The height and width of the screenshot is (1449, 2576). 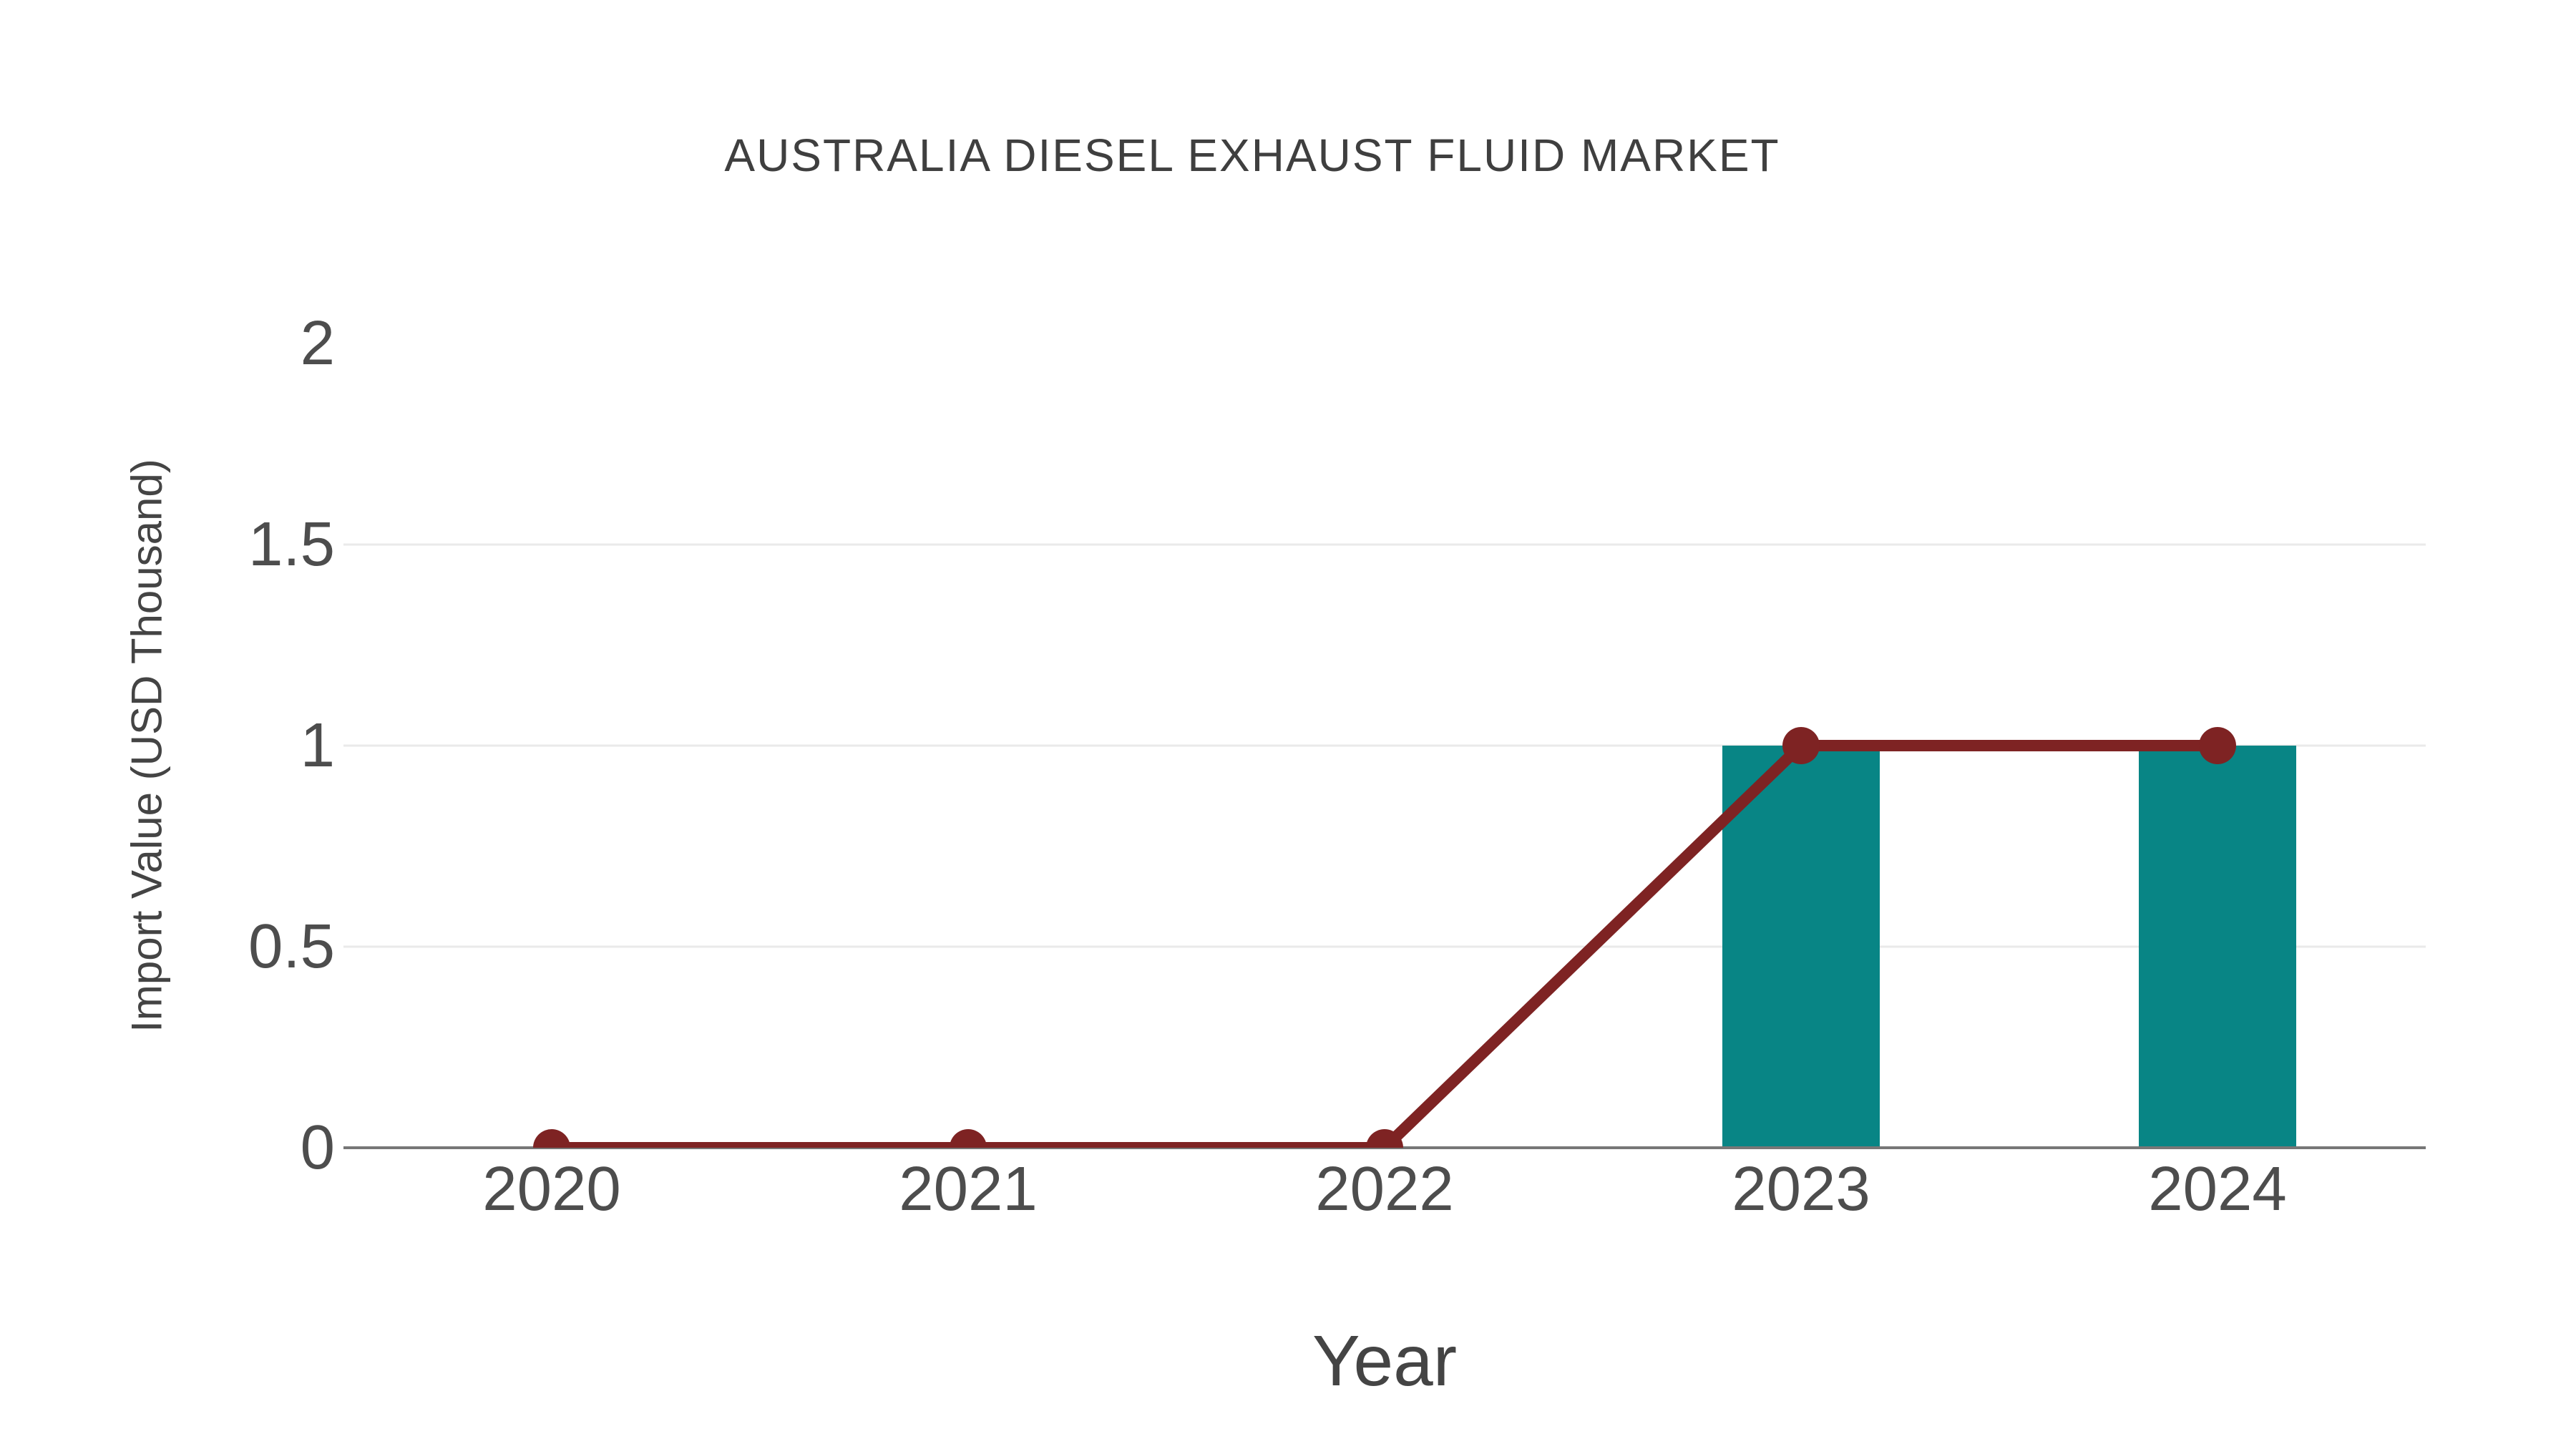 I want to click on x-axis-title: Year, so click(x=1385, y=1361).